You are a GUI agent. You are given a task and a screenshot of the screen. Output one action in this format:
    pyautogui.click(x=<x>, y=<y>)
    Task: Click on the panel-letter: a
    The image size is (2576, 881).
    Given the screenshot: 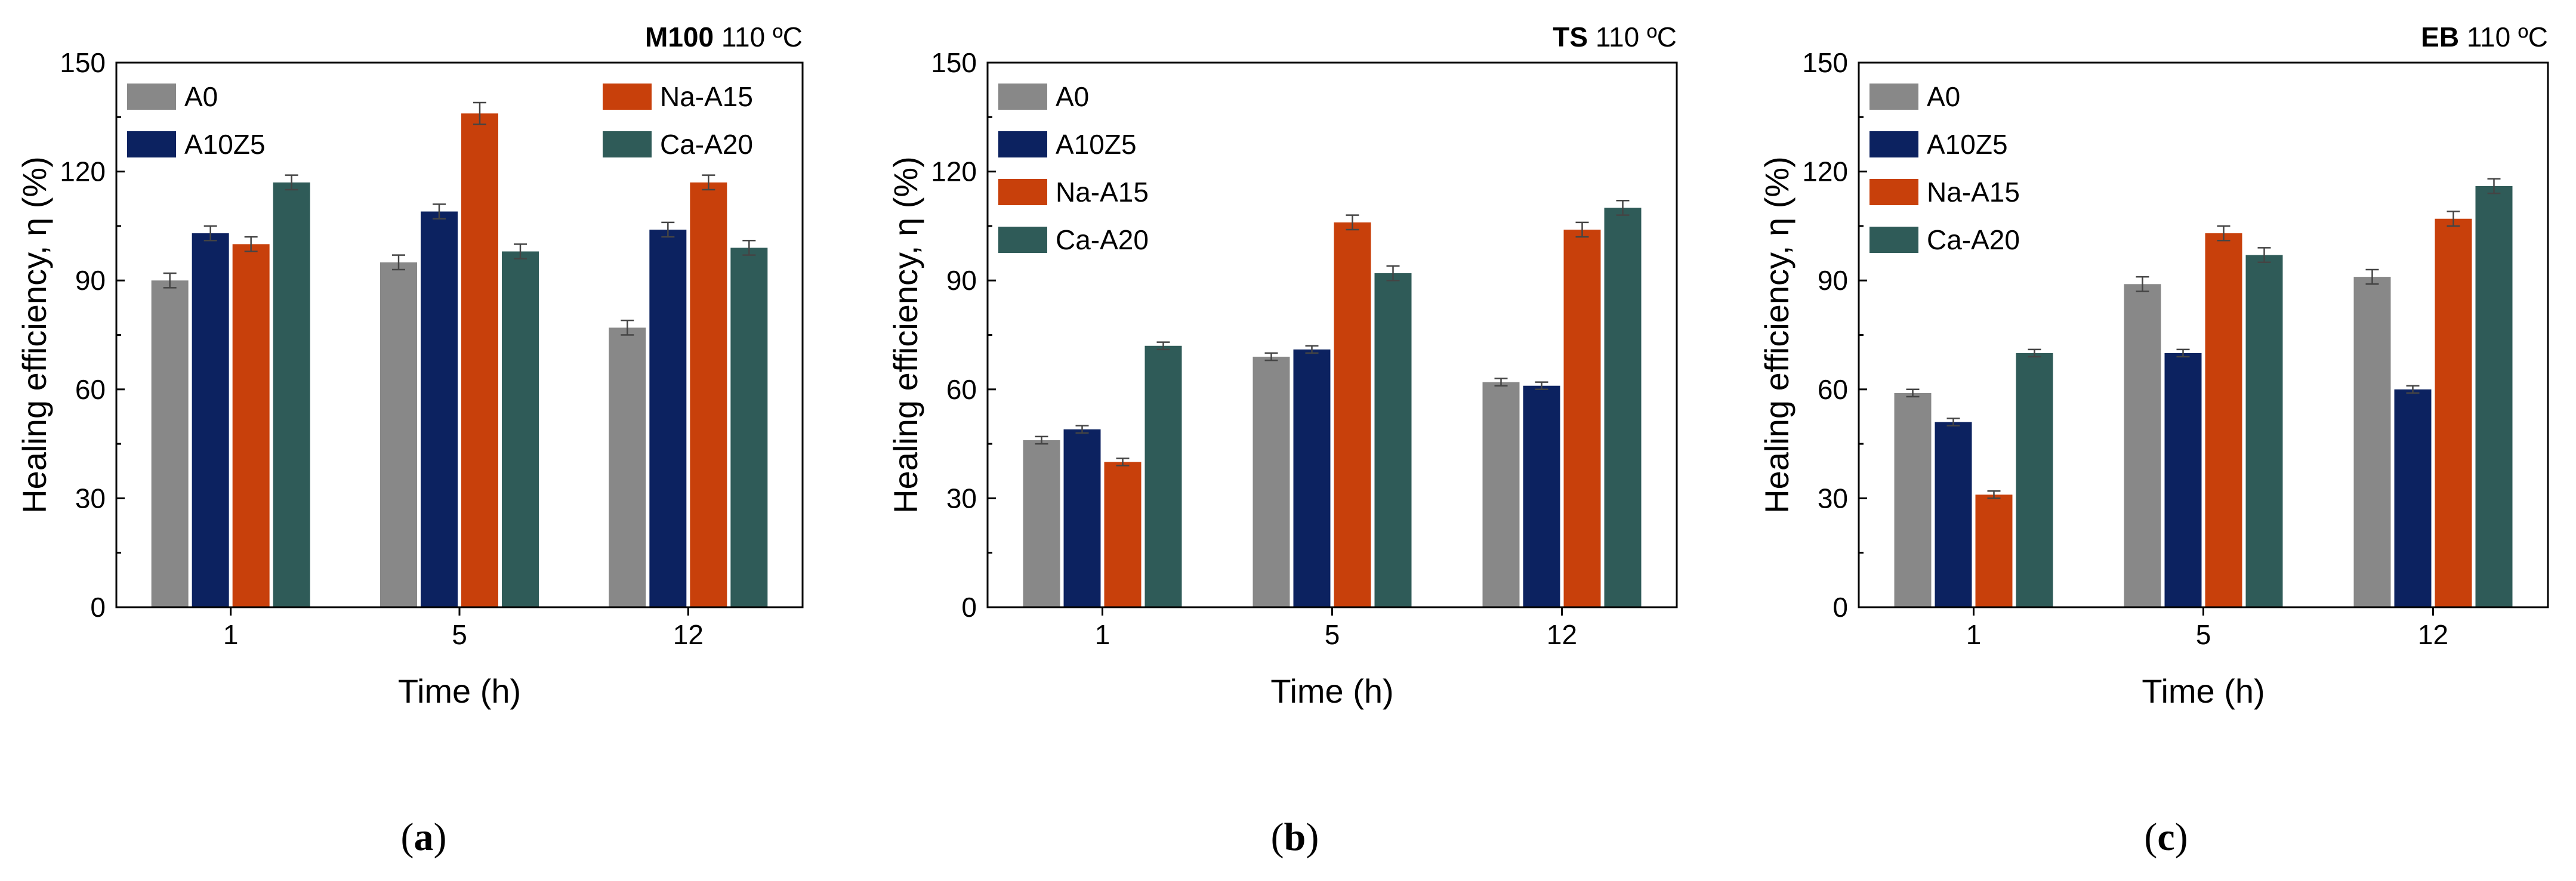 What is the action you would take?
    pyautogui.click(x=424, y=837)
    